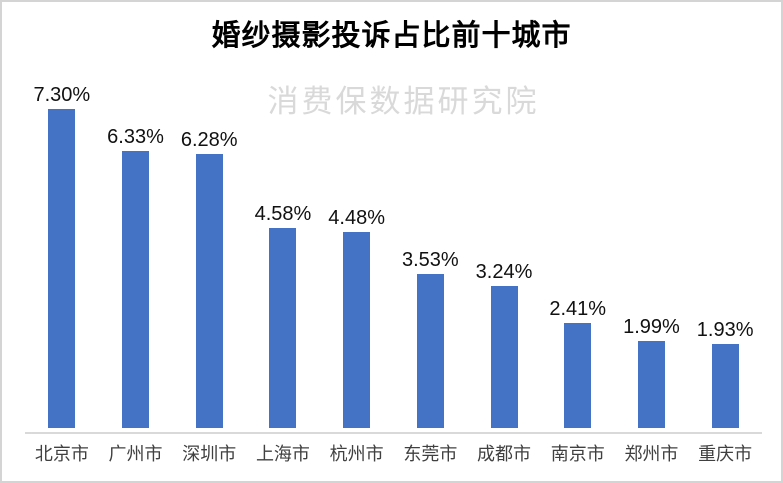  What do you see at coordinates (504, 272) in the screenshot?
I see `bar-value-label: 3.24%` at bounding box center [504, 272].